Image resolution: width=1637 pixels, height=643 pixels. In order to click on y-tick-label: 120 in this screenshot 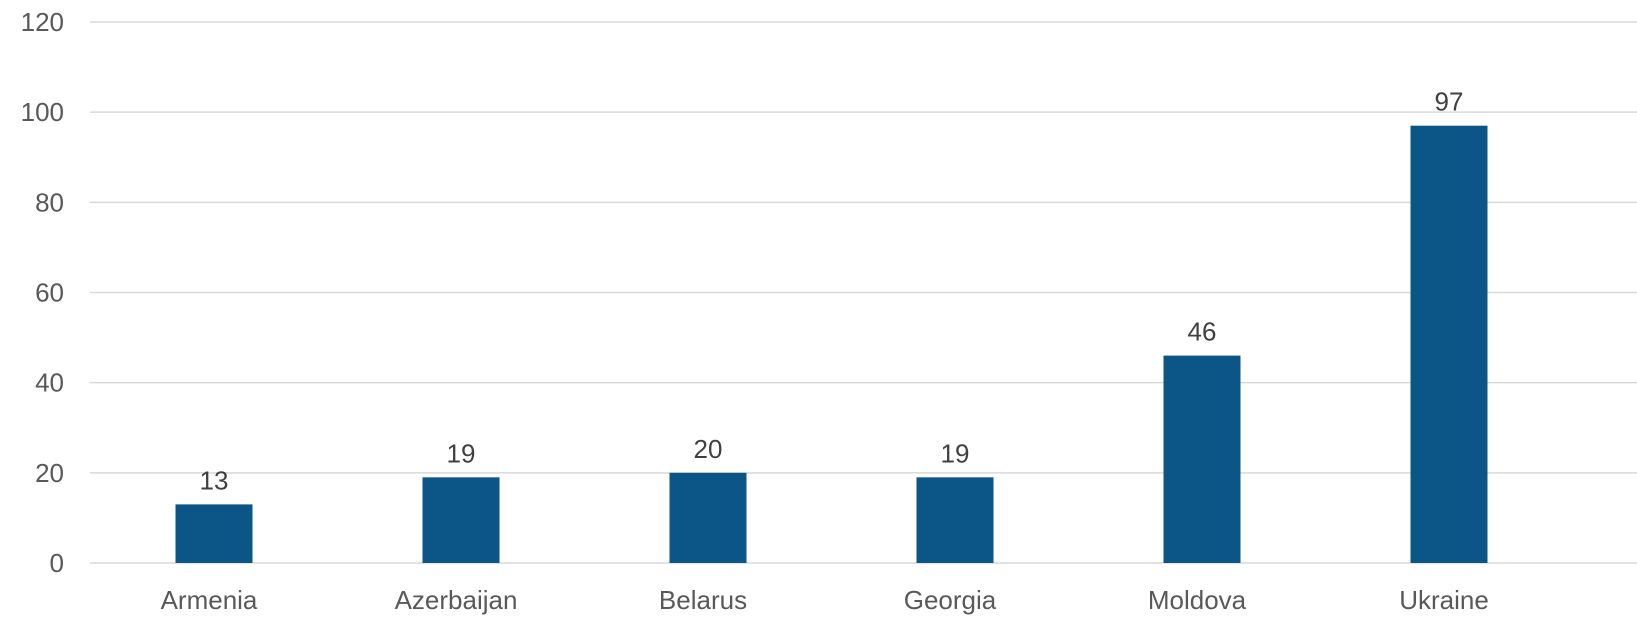, I will do `click(42, 22)`.